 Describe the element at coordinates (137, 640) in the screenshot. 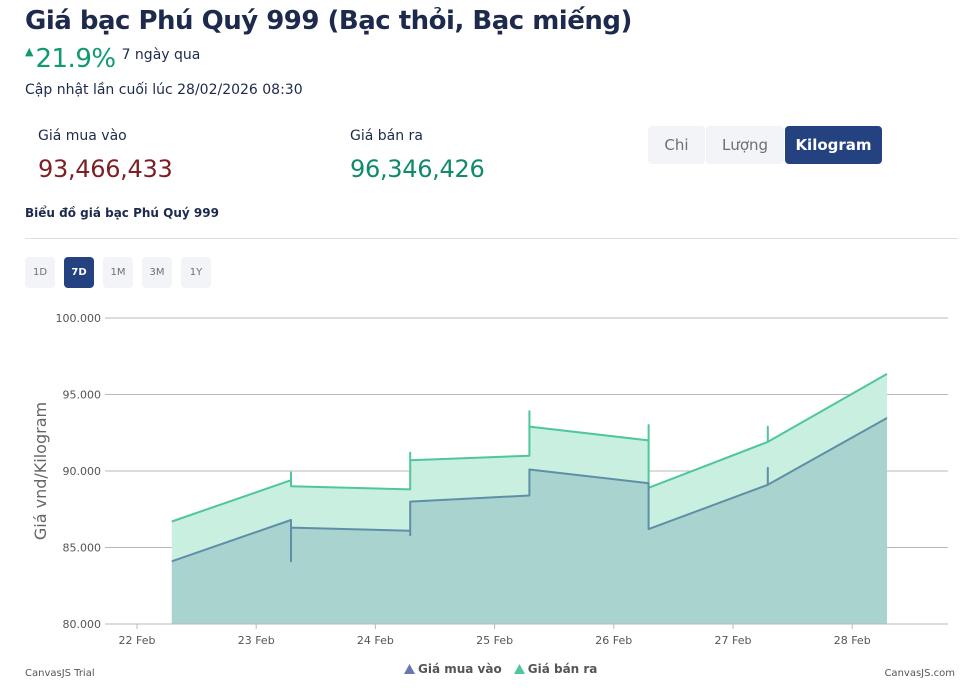

I see `x-tick-label: 22 Feb` at that location.